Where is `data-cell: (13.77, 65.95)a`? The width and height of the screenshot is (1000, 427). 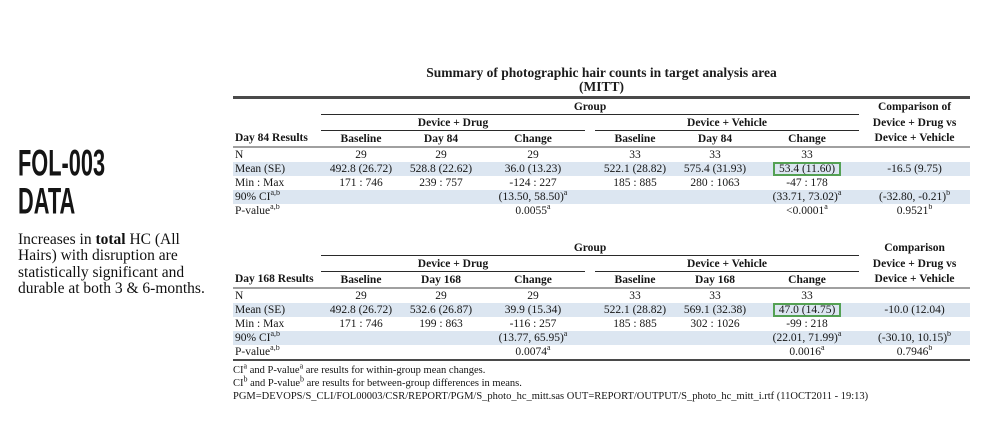 data-cell: (13.77, 65.95)a is located at coordinates (533, 338).